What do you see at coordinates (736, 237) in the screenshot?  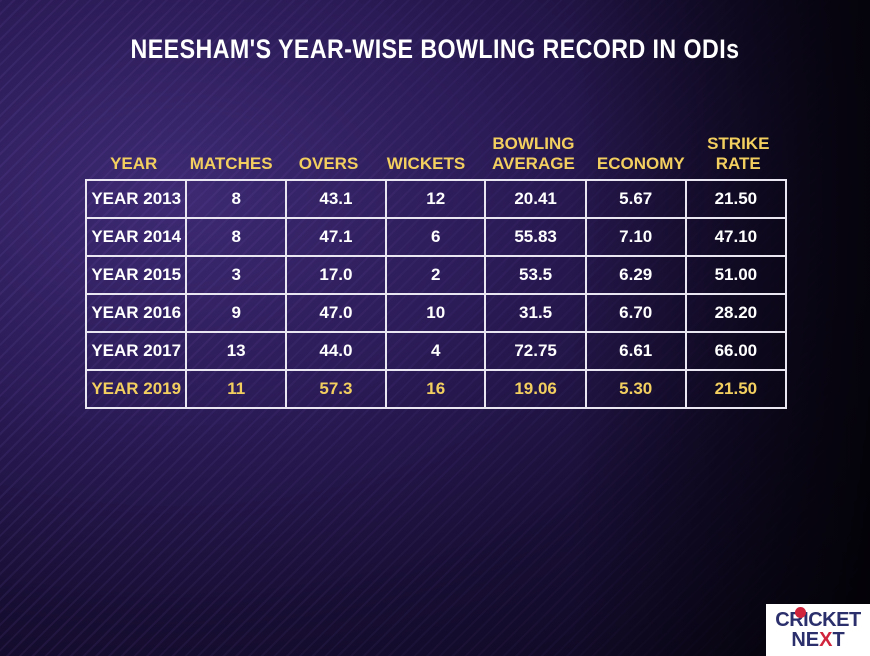 I see `cell-strike-rate: 47.10` at bounding box center [736, 237].